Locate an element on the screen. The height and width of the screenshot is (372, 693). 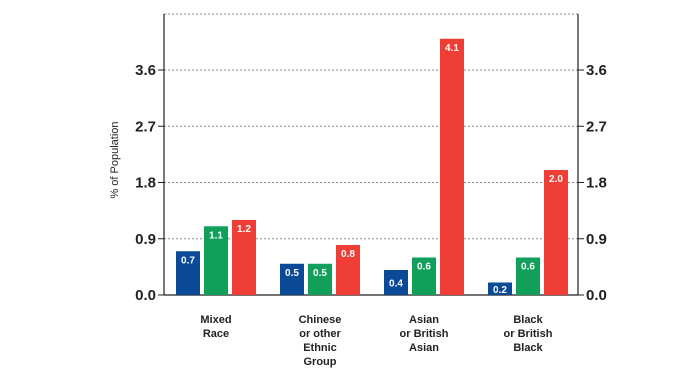
data-label: 4.1 is located at coordinates (452, 48).